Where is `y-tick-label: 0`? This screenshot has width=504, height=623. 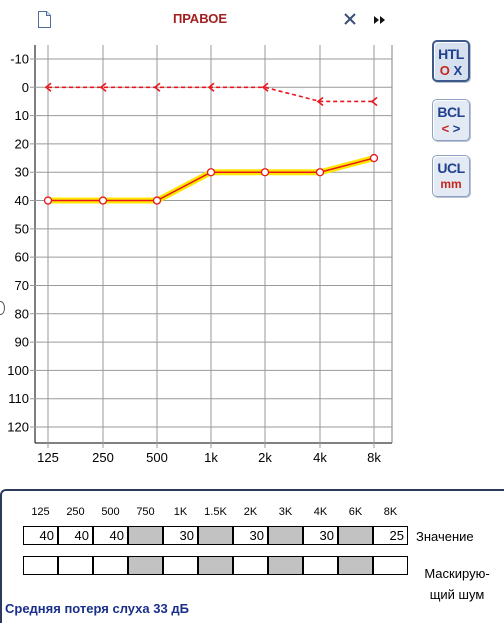 y-tick-label: 0 is located at coordinates (25, 87).